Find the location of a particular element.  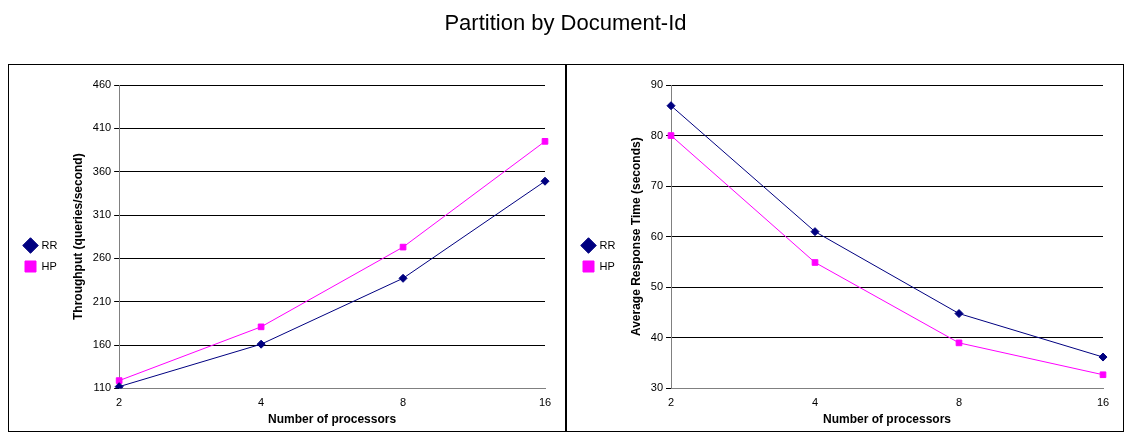

y-tick-label: 260 is located at coordinates (102, 257).